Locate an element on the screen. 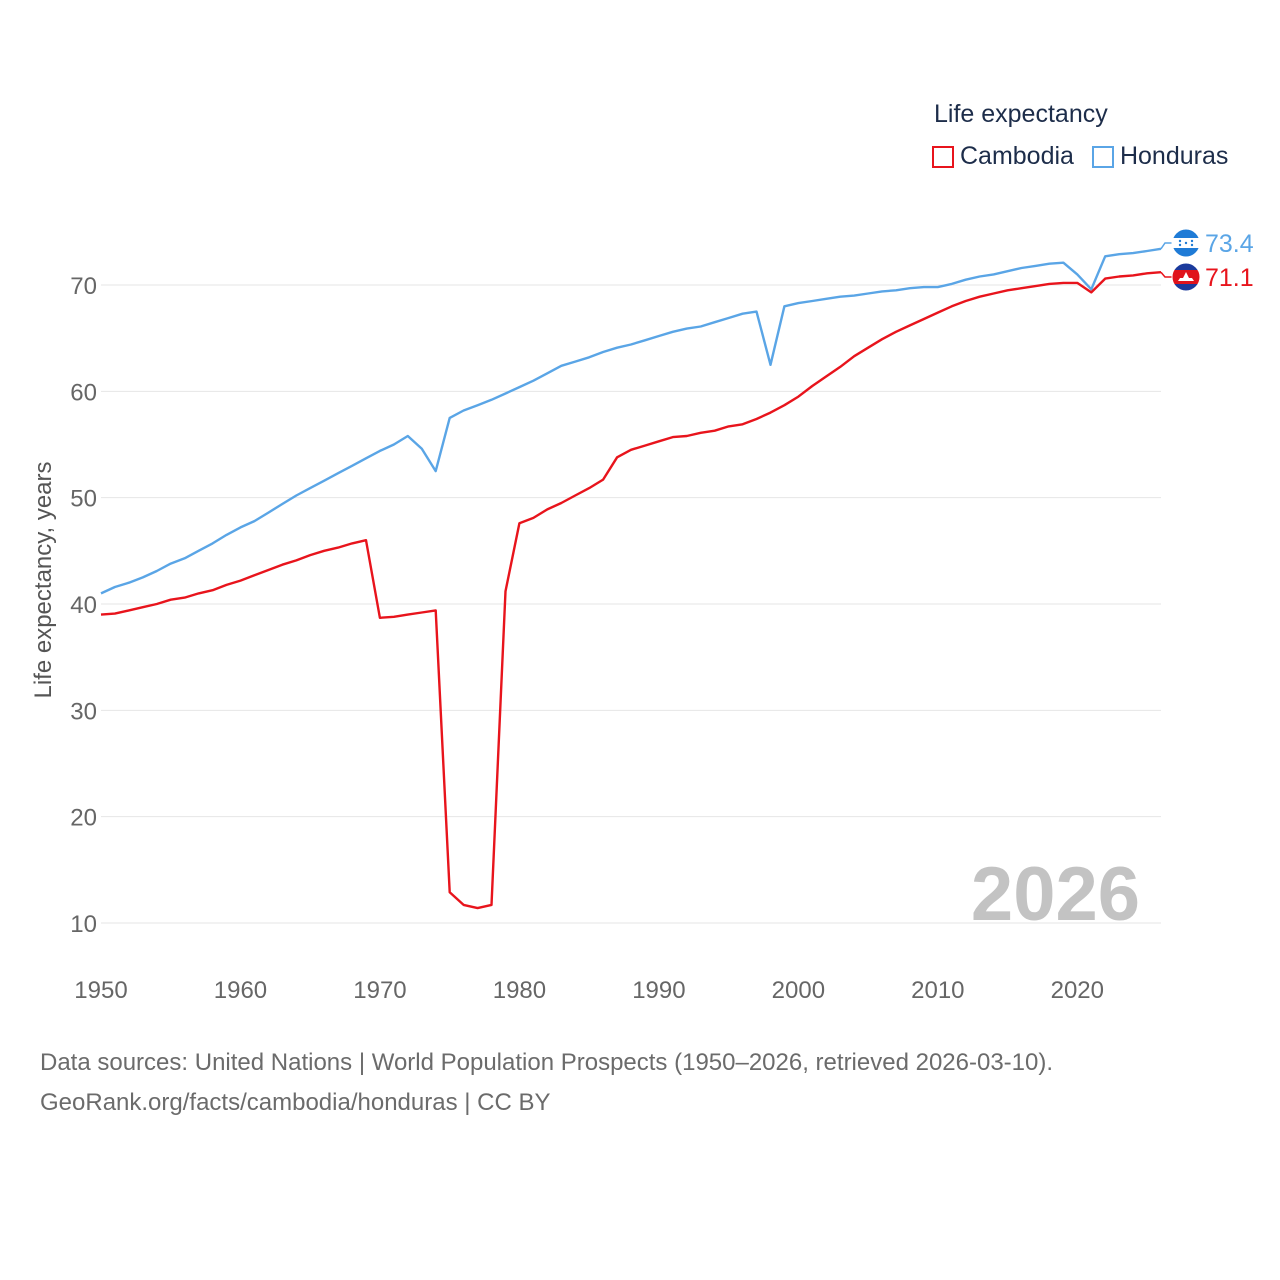 The height and width of the screenshot is (1280, 1280). x-tick-label: 1970 is located at coordinates (379, 990).